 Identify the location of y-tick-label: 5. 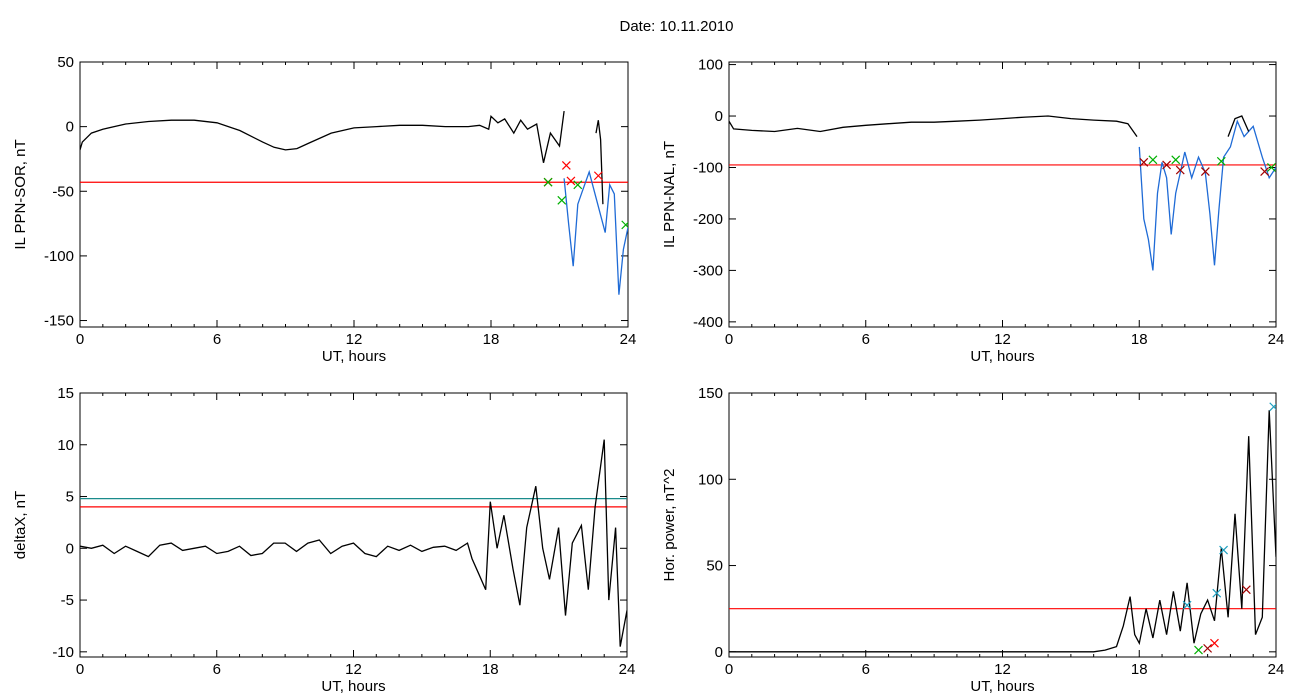
(70, 497).